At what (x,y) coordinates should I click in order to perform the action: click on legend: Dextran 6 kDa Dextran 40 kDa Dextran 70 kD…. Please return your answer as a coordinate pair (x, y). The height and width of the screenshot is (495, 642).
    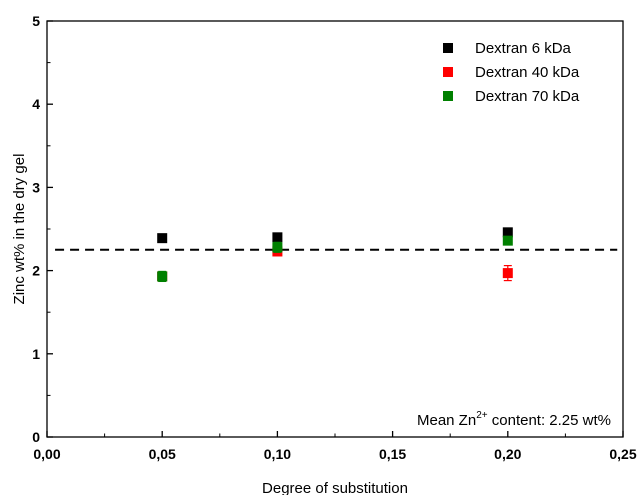
    Looking at the image, I should click on (511, 72).